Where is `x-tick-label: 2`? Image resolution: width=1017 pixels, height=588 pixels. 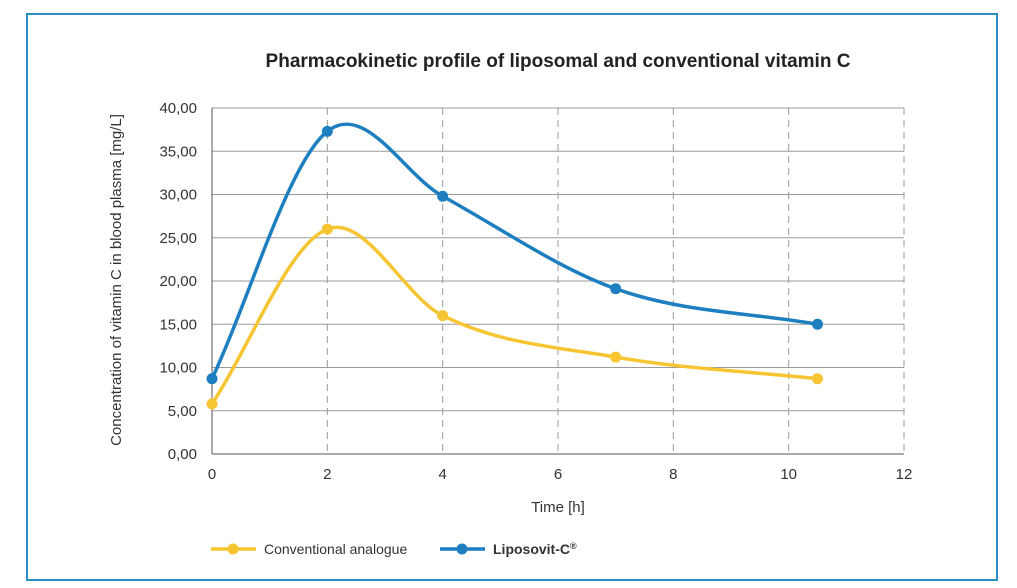
x-tick-label: 2 is located at coordinates (327, 474).